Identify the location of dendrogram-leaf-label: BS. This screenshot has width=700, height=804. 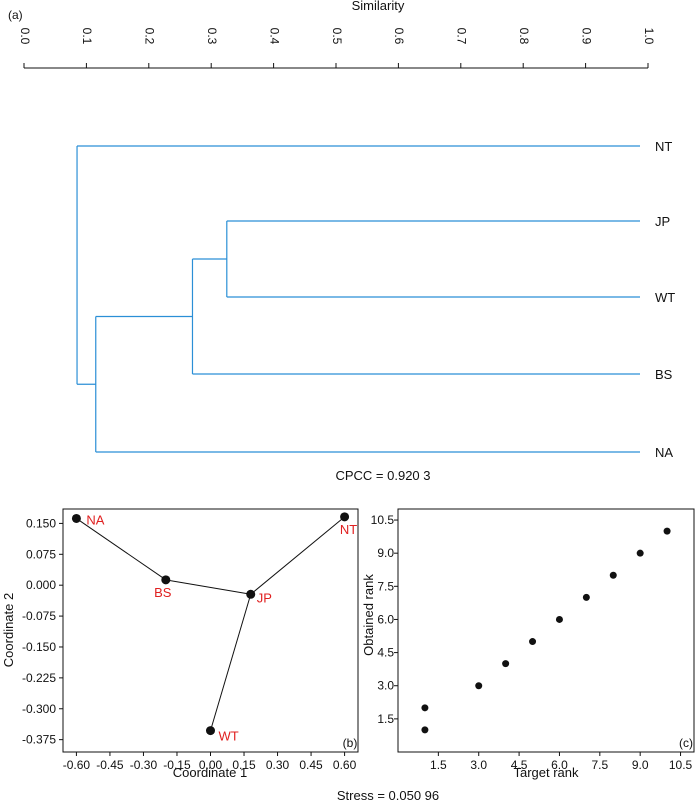
(664, 374).